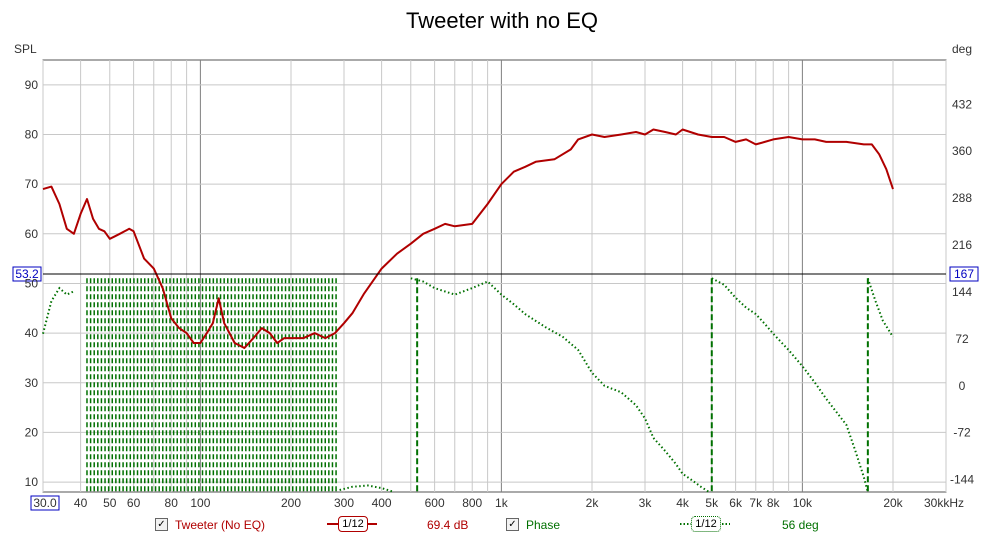 The height and width of the screenshot is (542, 1004). Describe the element at coordinates (32, 283) in the screenshot. I see `spl-tick-label: 50` at that location.